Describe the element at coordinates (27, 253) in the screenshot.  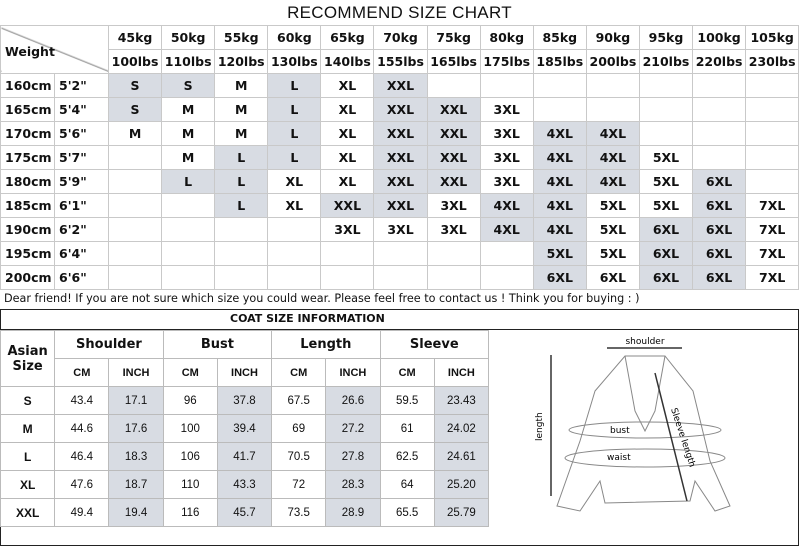
I see `height-cm: 195cm` at that location.